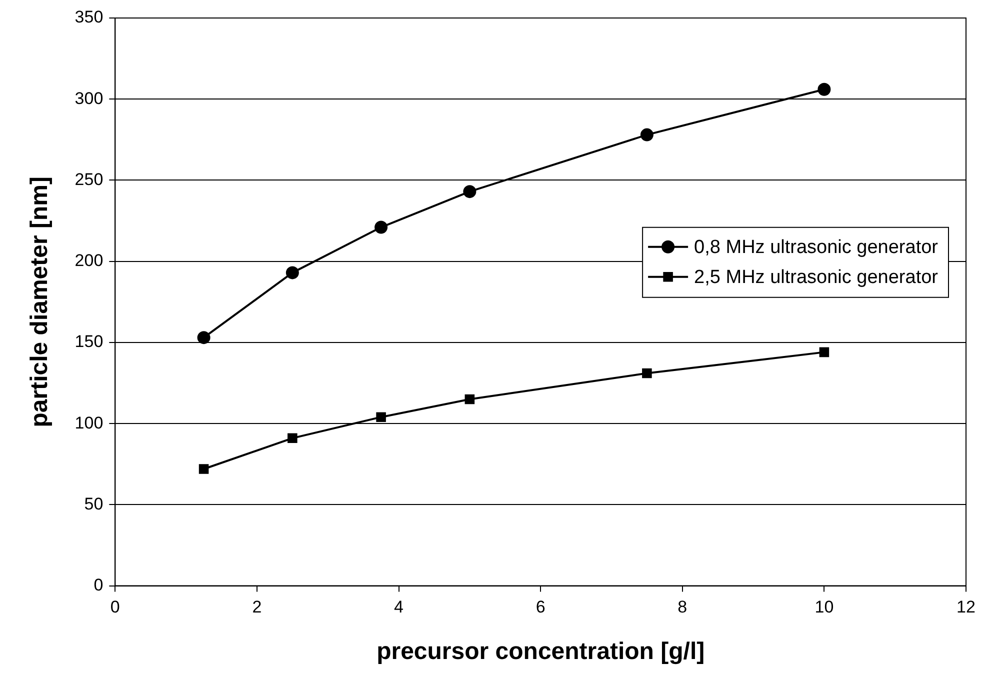  What do you see at coordinates (89, 17) in the screenshot?
I see `y-tick-label: 350` at bounding box center [89, 17].